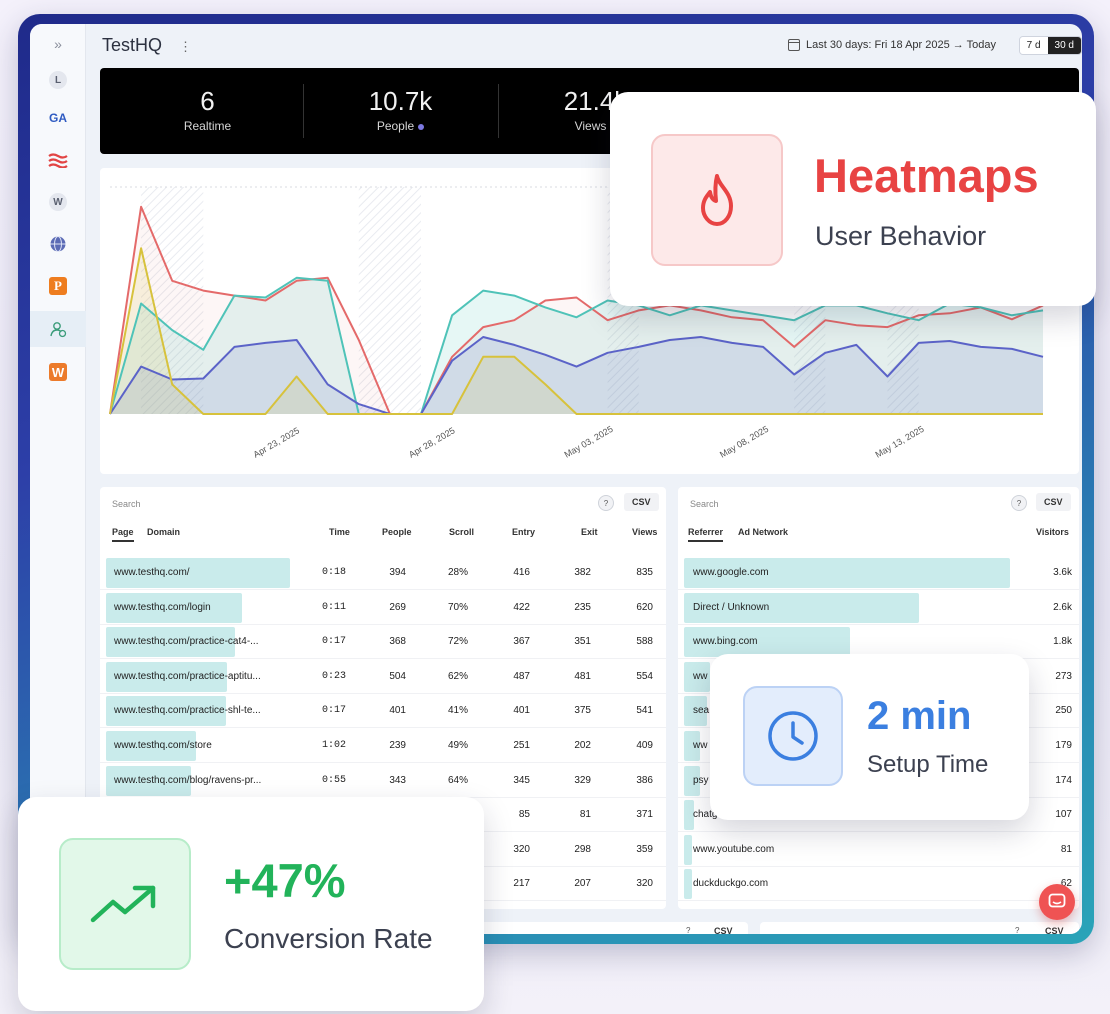 The height and width of the screenshot is (1014, 1110). Describe the element at coordinates (590, 126) in the screenshot. I see `stat-label: Views` at that location.